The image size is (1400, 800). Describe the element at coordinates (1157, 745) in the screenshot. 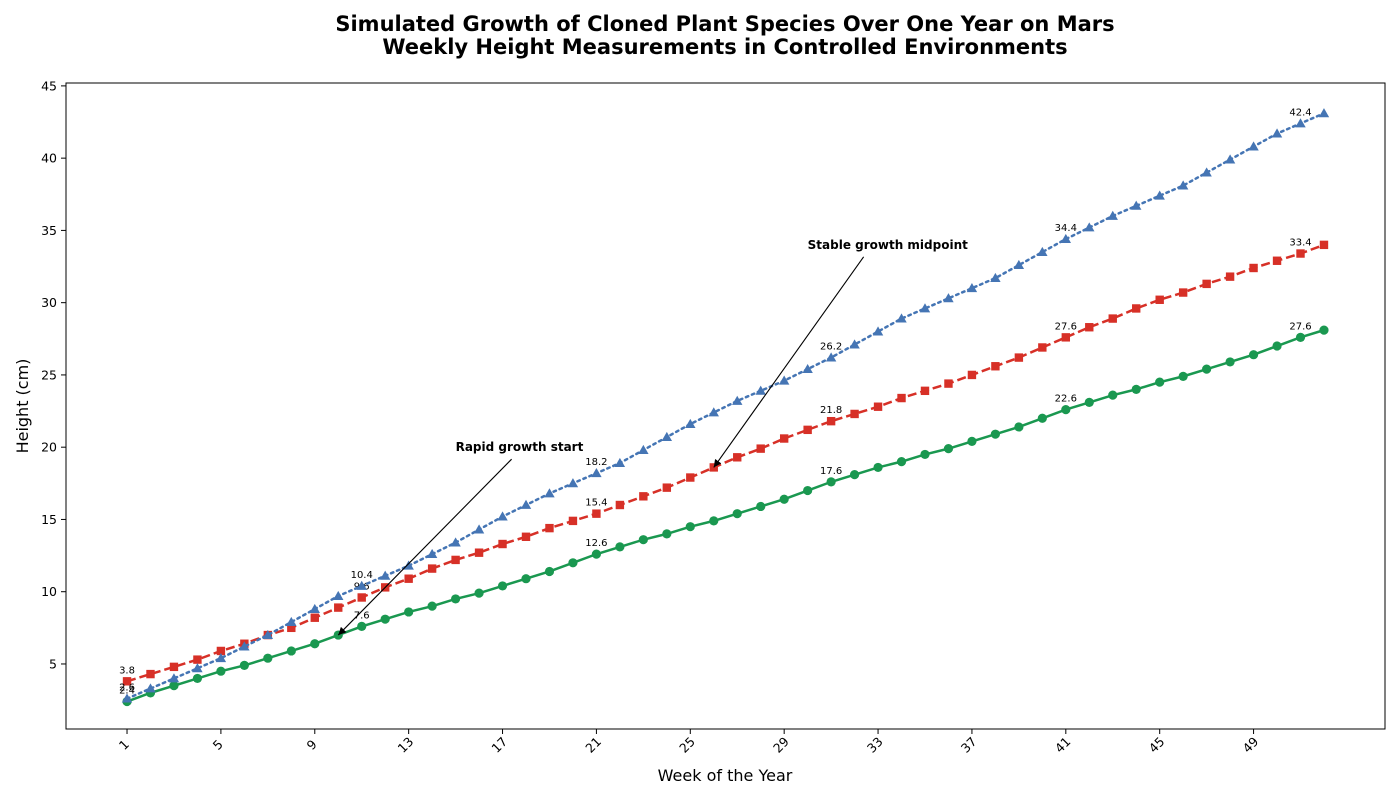

I see `x-tick-label: 45` at that location.